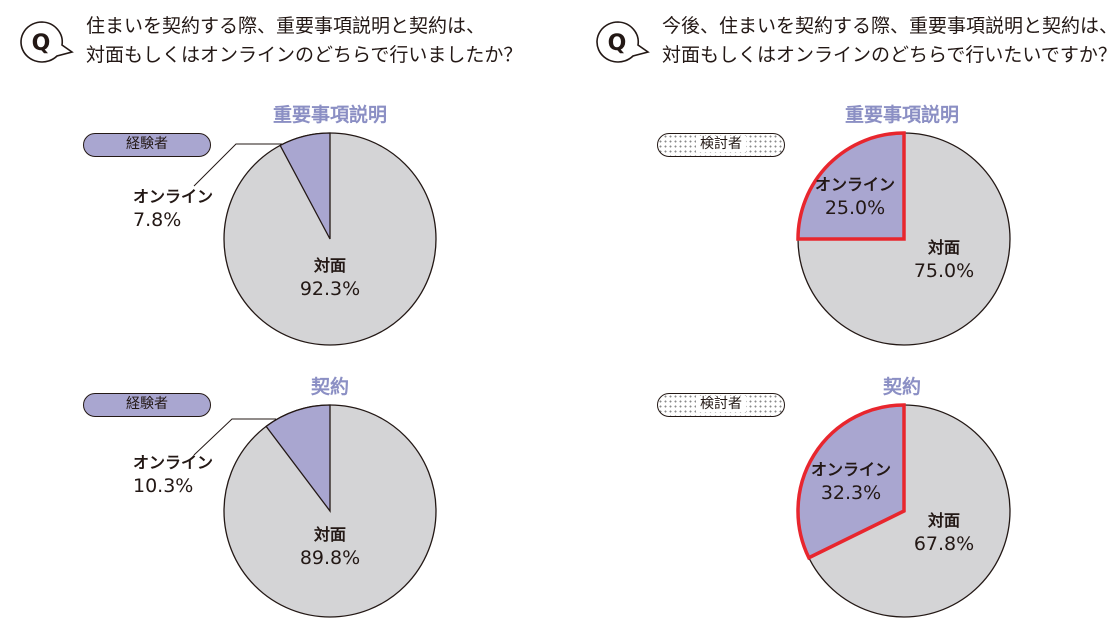  I want to click on slice-label-face: 対面 89.8%, so click(330, 547).